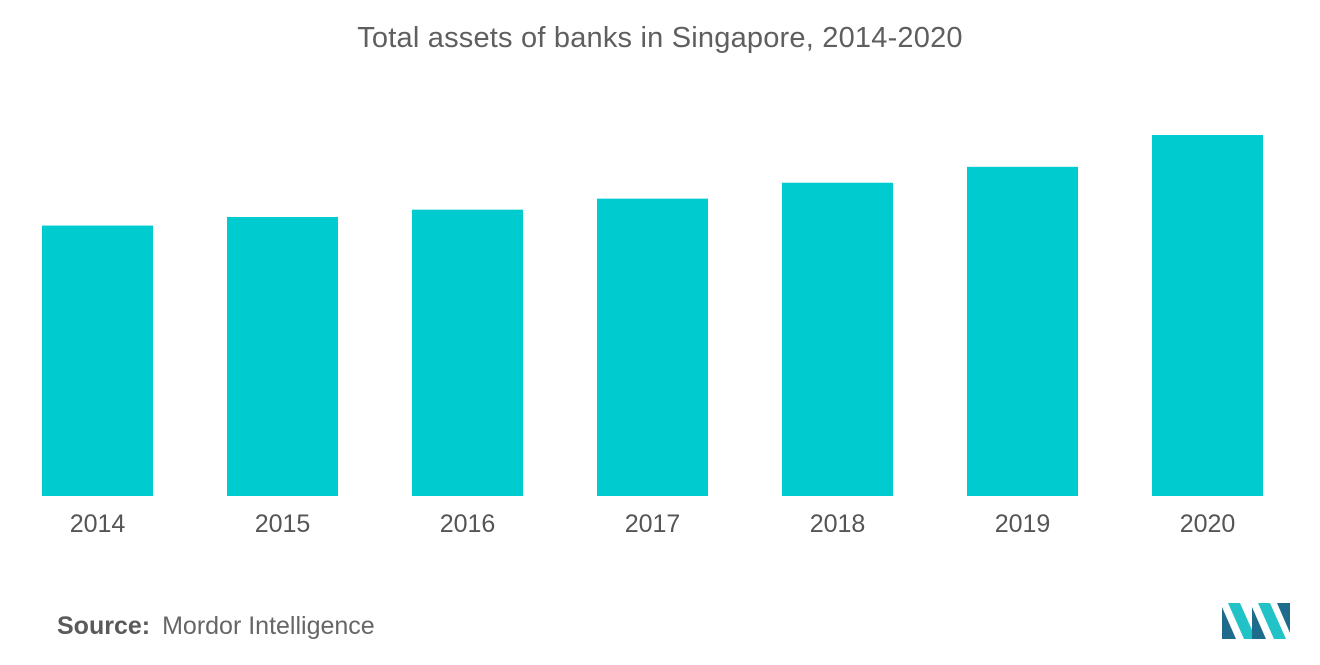  I want to click on x-tick-label-2018: 2018, so click(838, 524).